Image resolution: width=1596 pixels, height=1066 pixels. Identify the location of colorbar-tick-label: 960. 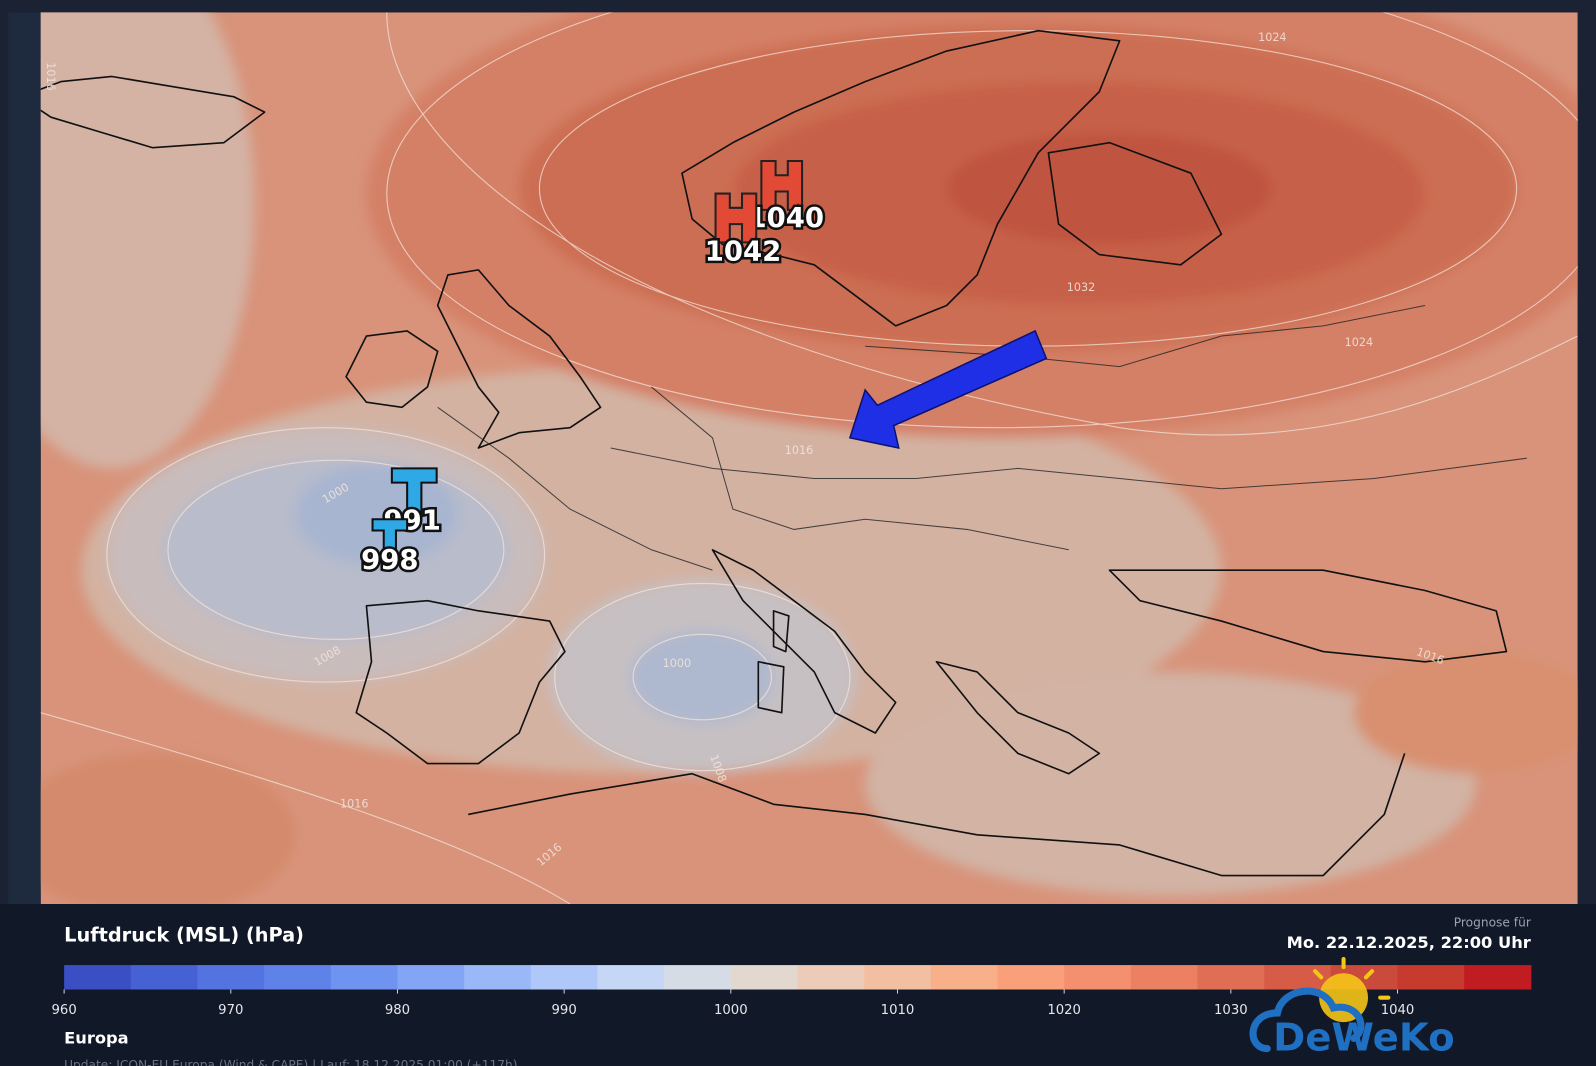
(64, 1010).